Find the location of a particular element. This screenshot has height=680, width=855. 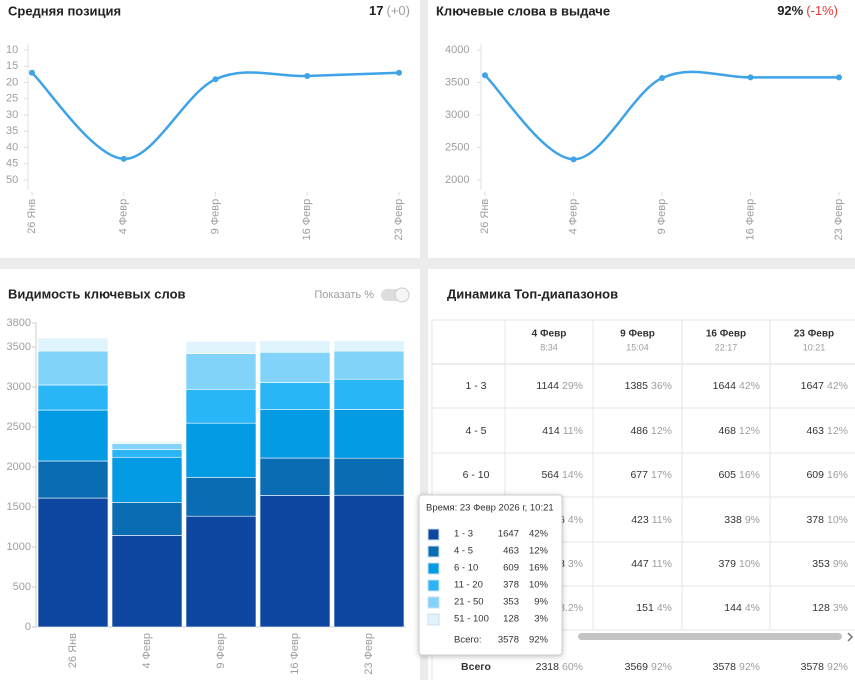

row-label: Всего is located at coordinates (476, 667).